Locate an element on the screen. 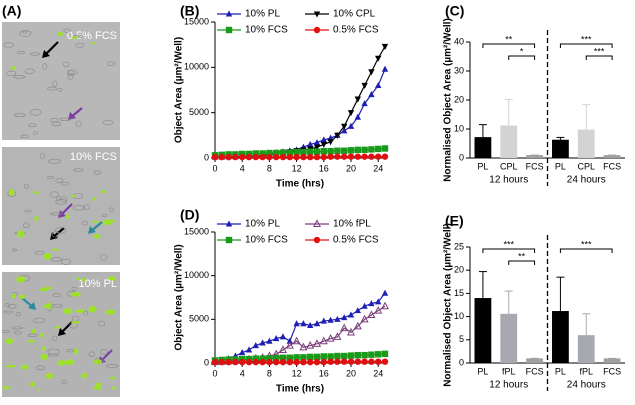  series-line is located at coordinates (300, 102).